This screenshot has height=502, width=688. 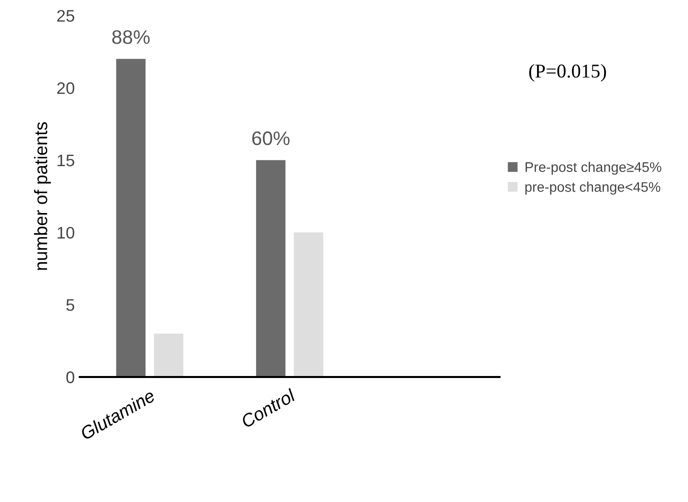 What do you see at coordinates (65, 16) in the screenshot?
I see `y-tick-label: 25` at bounding box center [65, 16].